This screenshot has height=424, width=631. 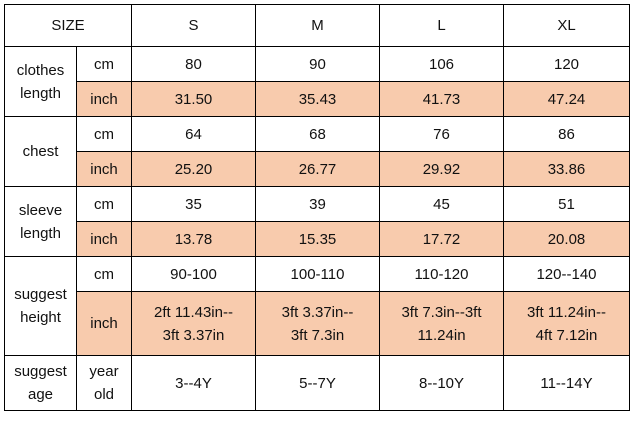 What do you see at coordinates (40, 394) in the screenshot?
I see `row-label-line: age` at bounding box center [40, 394].